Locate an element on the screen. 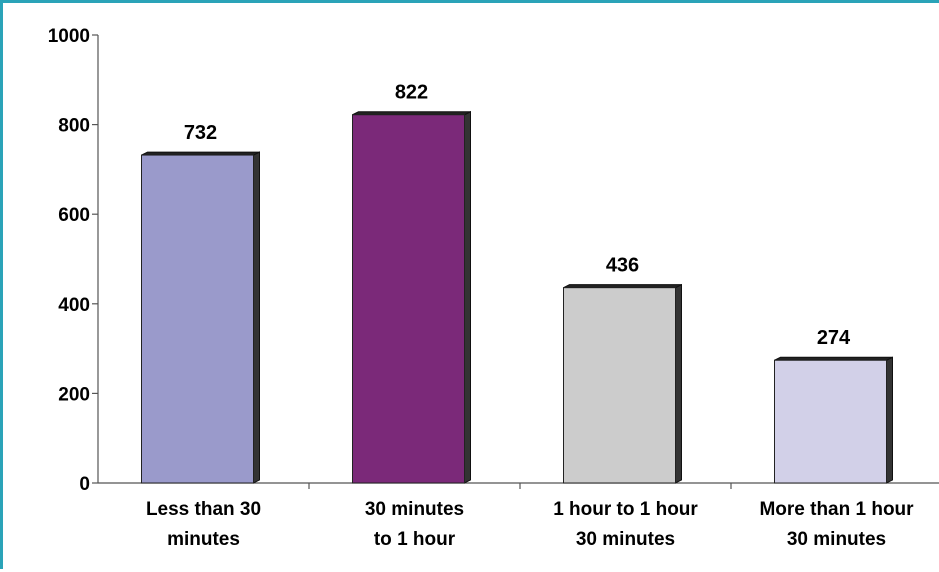 This screenshot has height=572, width=939. x-axis is located at coordinates (518, 485).